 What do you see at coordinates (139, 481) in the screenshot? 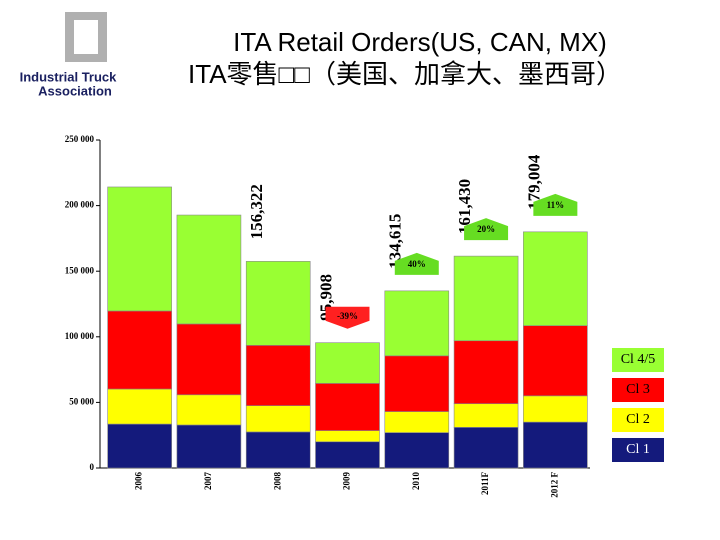
I see `x-tick-label: 2006` at bounding box center [139, 481].